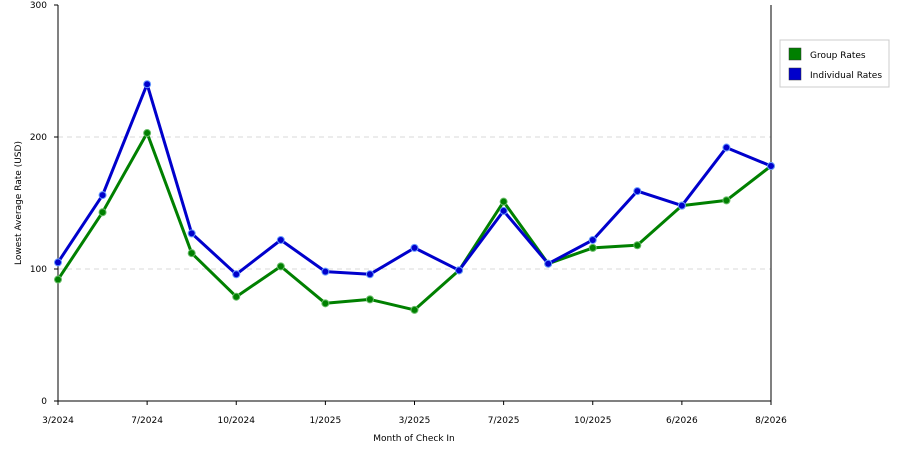 The height and width of the screenshot is (450, 900). I want to click on legend: Group Rates Individual Rates, so click(834, 63).